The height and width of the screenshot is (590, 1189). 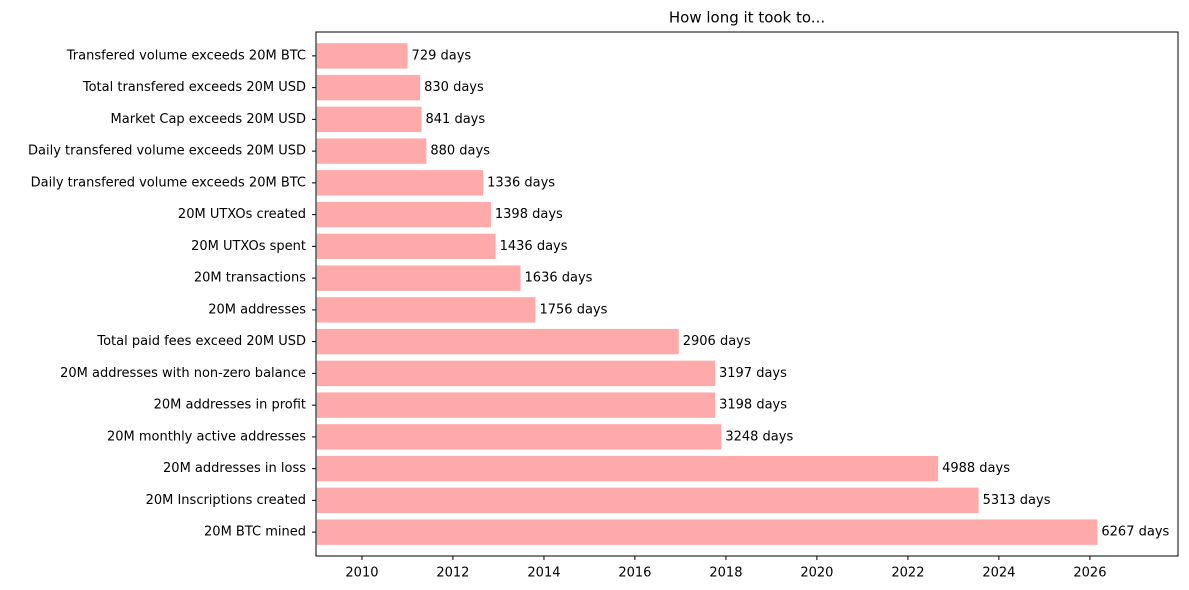 What do you see at coordinates (717, 341) in the screenshot?
I see `value-label: 2906 days` at bounding box center [717, 341].